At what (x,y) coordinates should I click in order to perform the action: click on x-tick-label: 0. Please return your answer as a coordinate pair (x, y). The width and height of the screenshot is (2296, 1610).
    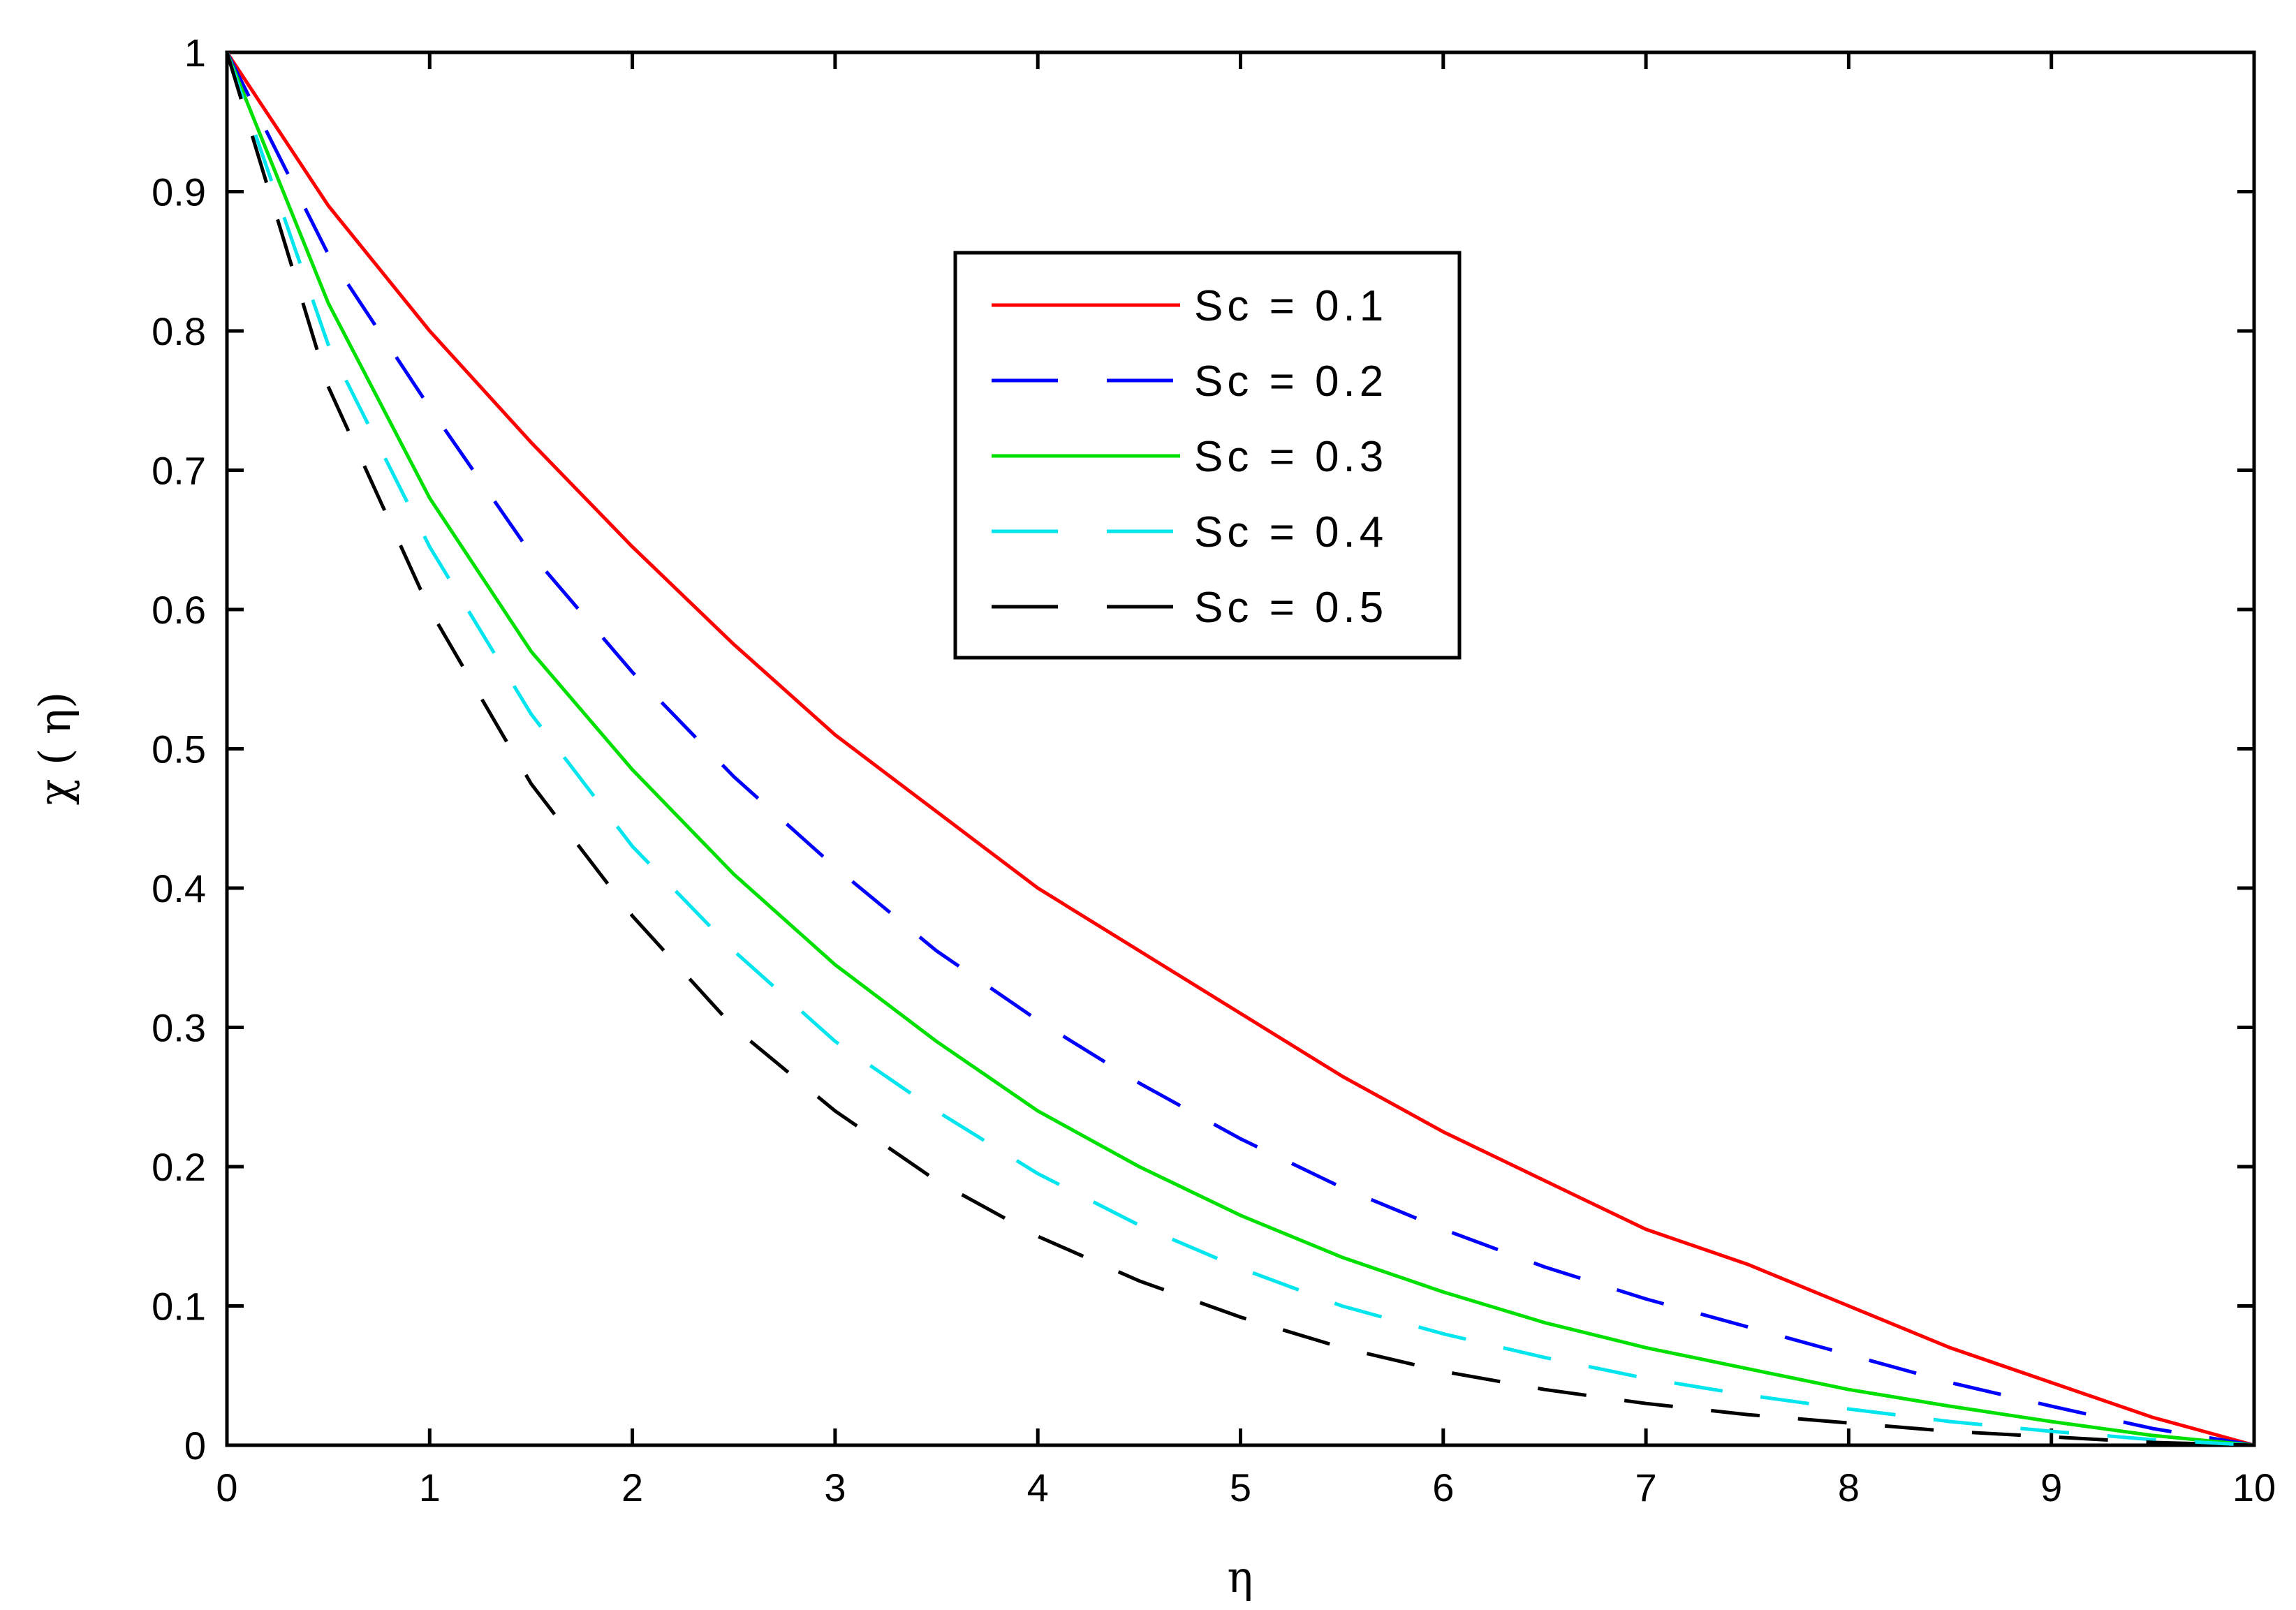
    Looking at the image, I should click on (226, 1487).